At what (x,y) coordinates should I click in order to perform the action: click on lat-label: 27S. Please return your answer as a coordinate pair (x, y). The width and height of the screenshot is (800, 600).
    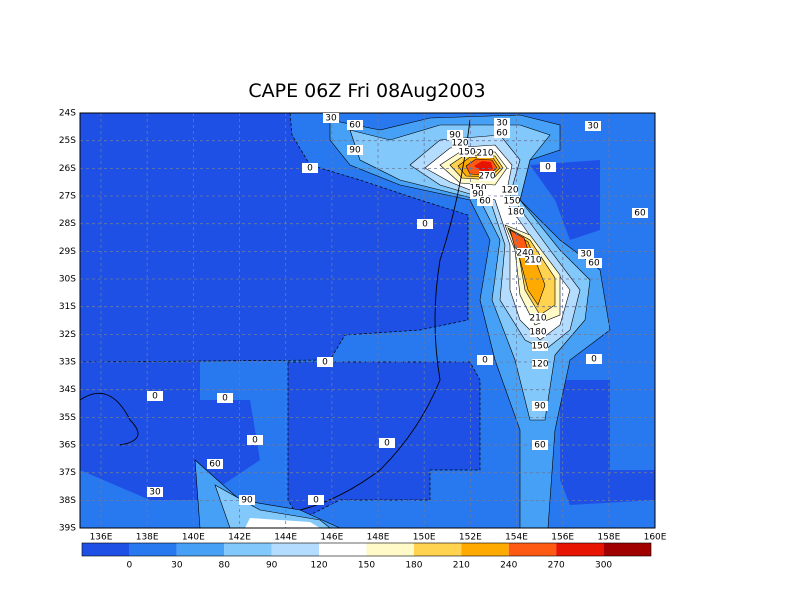
    Looking at the image, I should click on (67, 197).